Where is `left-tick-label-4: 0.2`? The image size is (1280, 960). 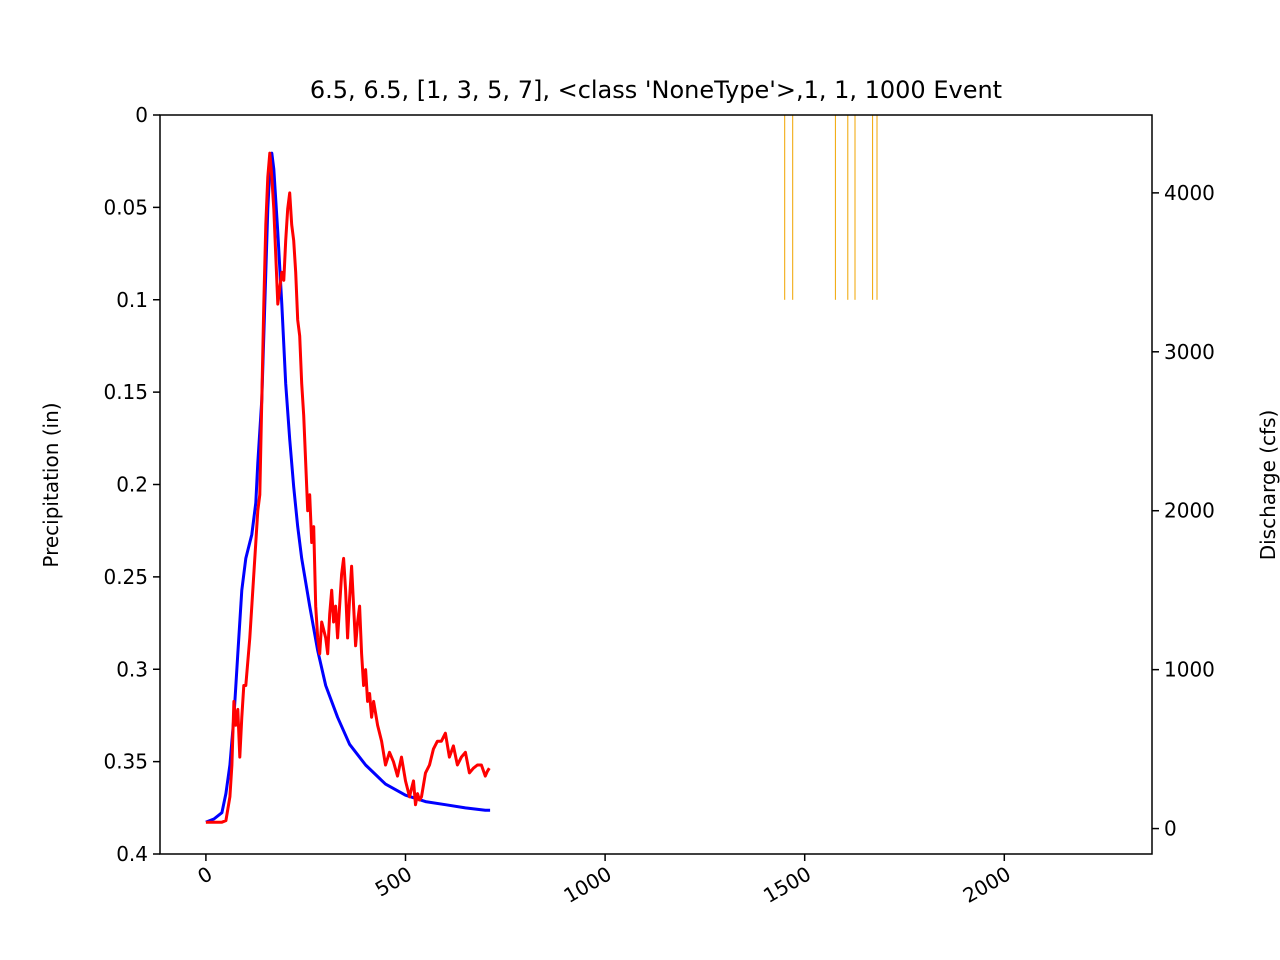 left-tick-label-4: 0.2 is located at coordinates (132, 485).